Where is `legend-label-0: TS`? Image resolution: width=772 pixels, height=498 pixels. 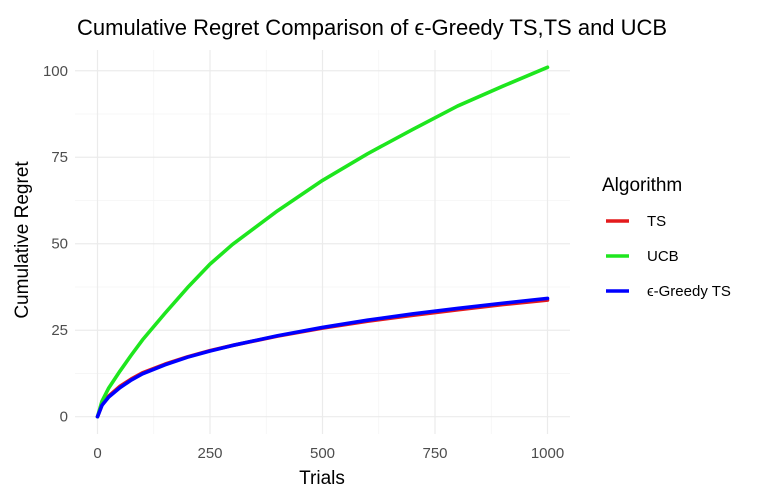 legend-label-0: TS is located at coordinates (656, 221).